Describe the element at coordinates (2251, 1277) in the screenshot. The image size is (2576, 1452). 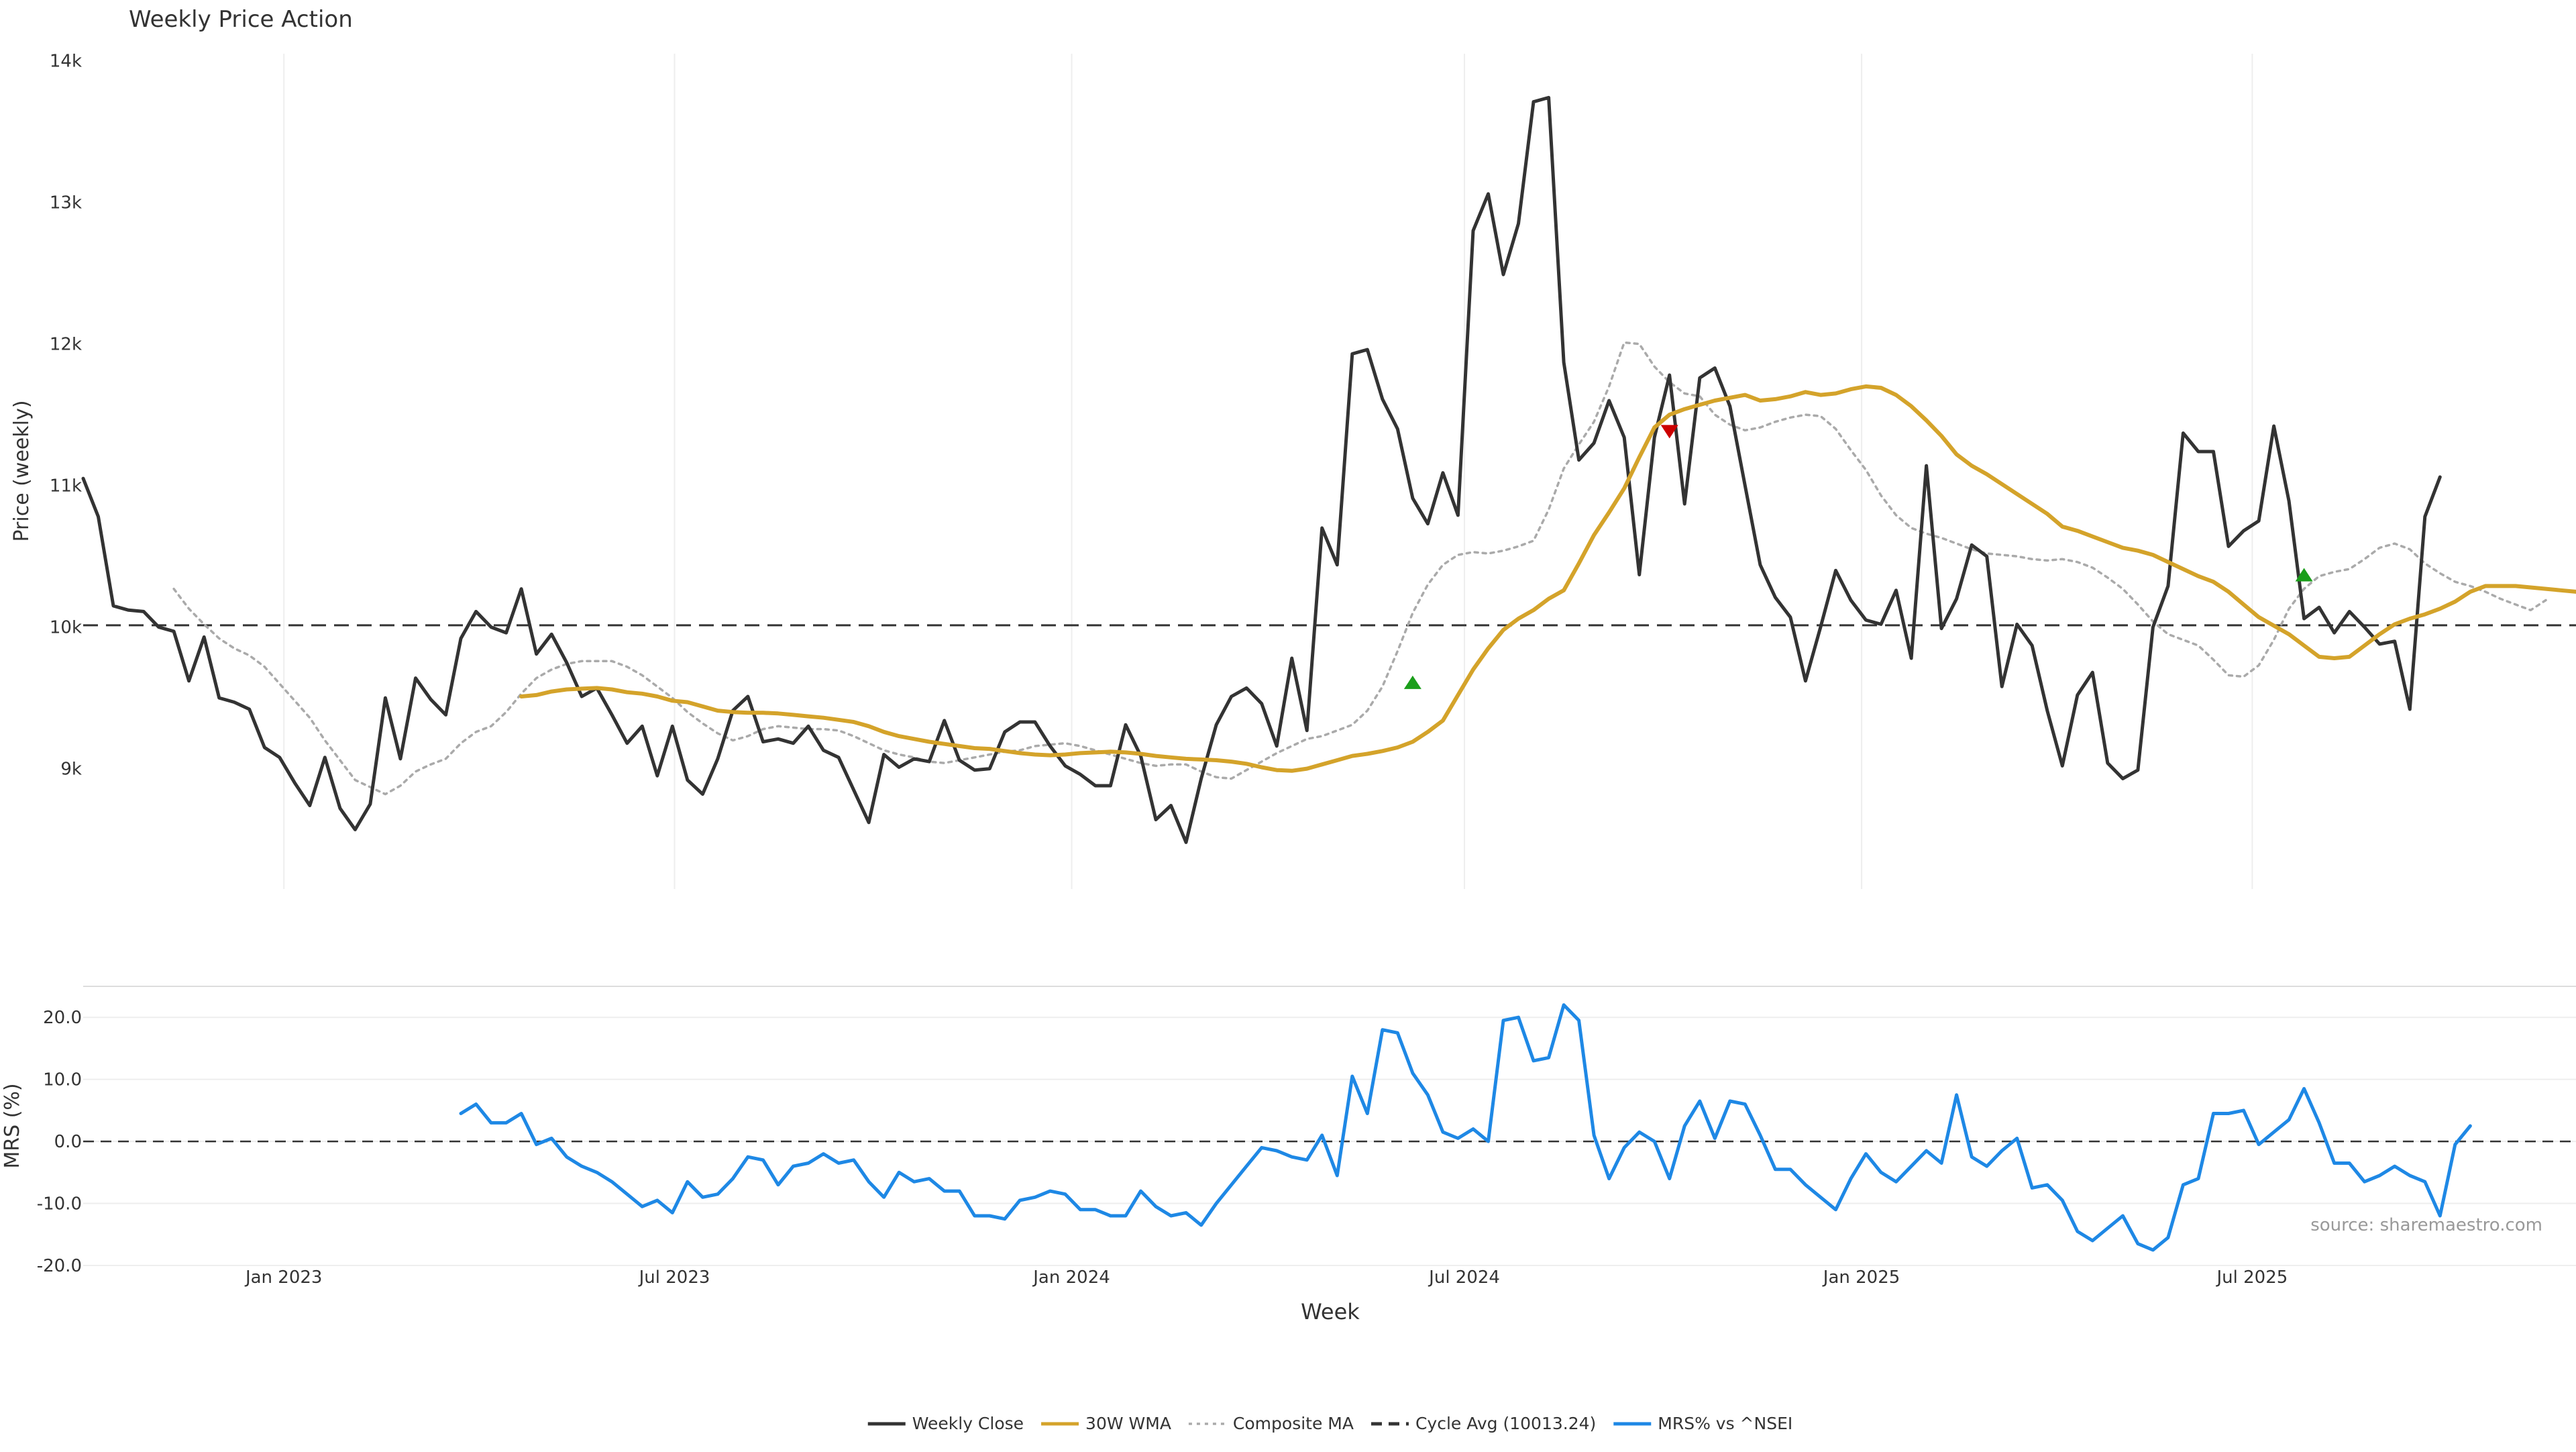
I see `x-tick-label: Jul 2025` at that location.